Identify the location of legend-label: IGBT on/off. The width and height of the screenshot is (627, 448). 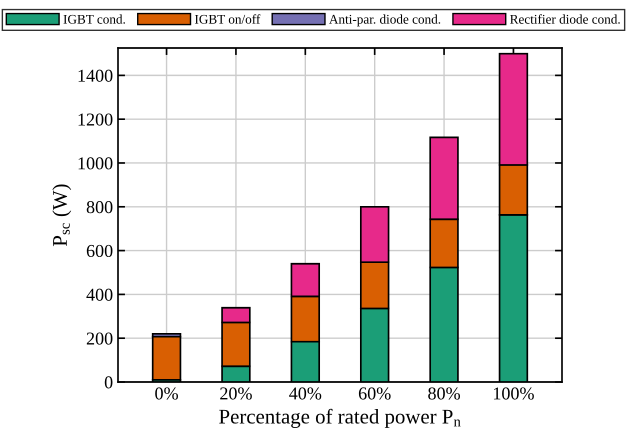
(227, 19).